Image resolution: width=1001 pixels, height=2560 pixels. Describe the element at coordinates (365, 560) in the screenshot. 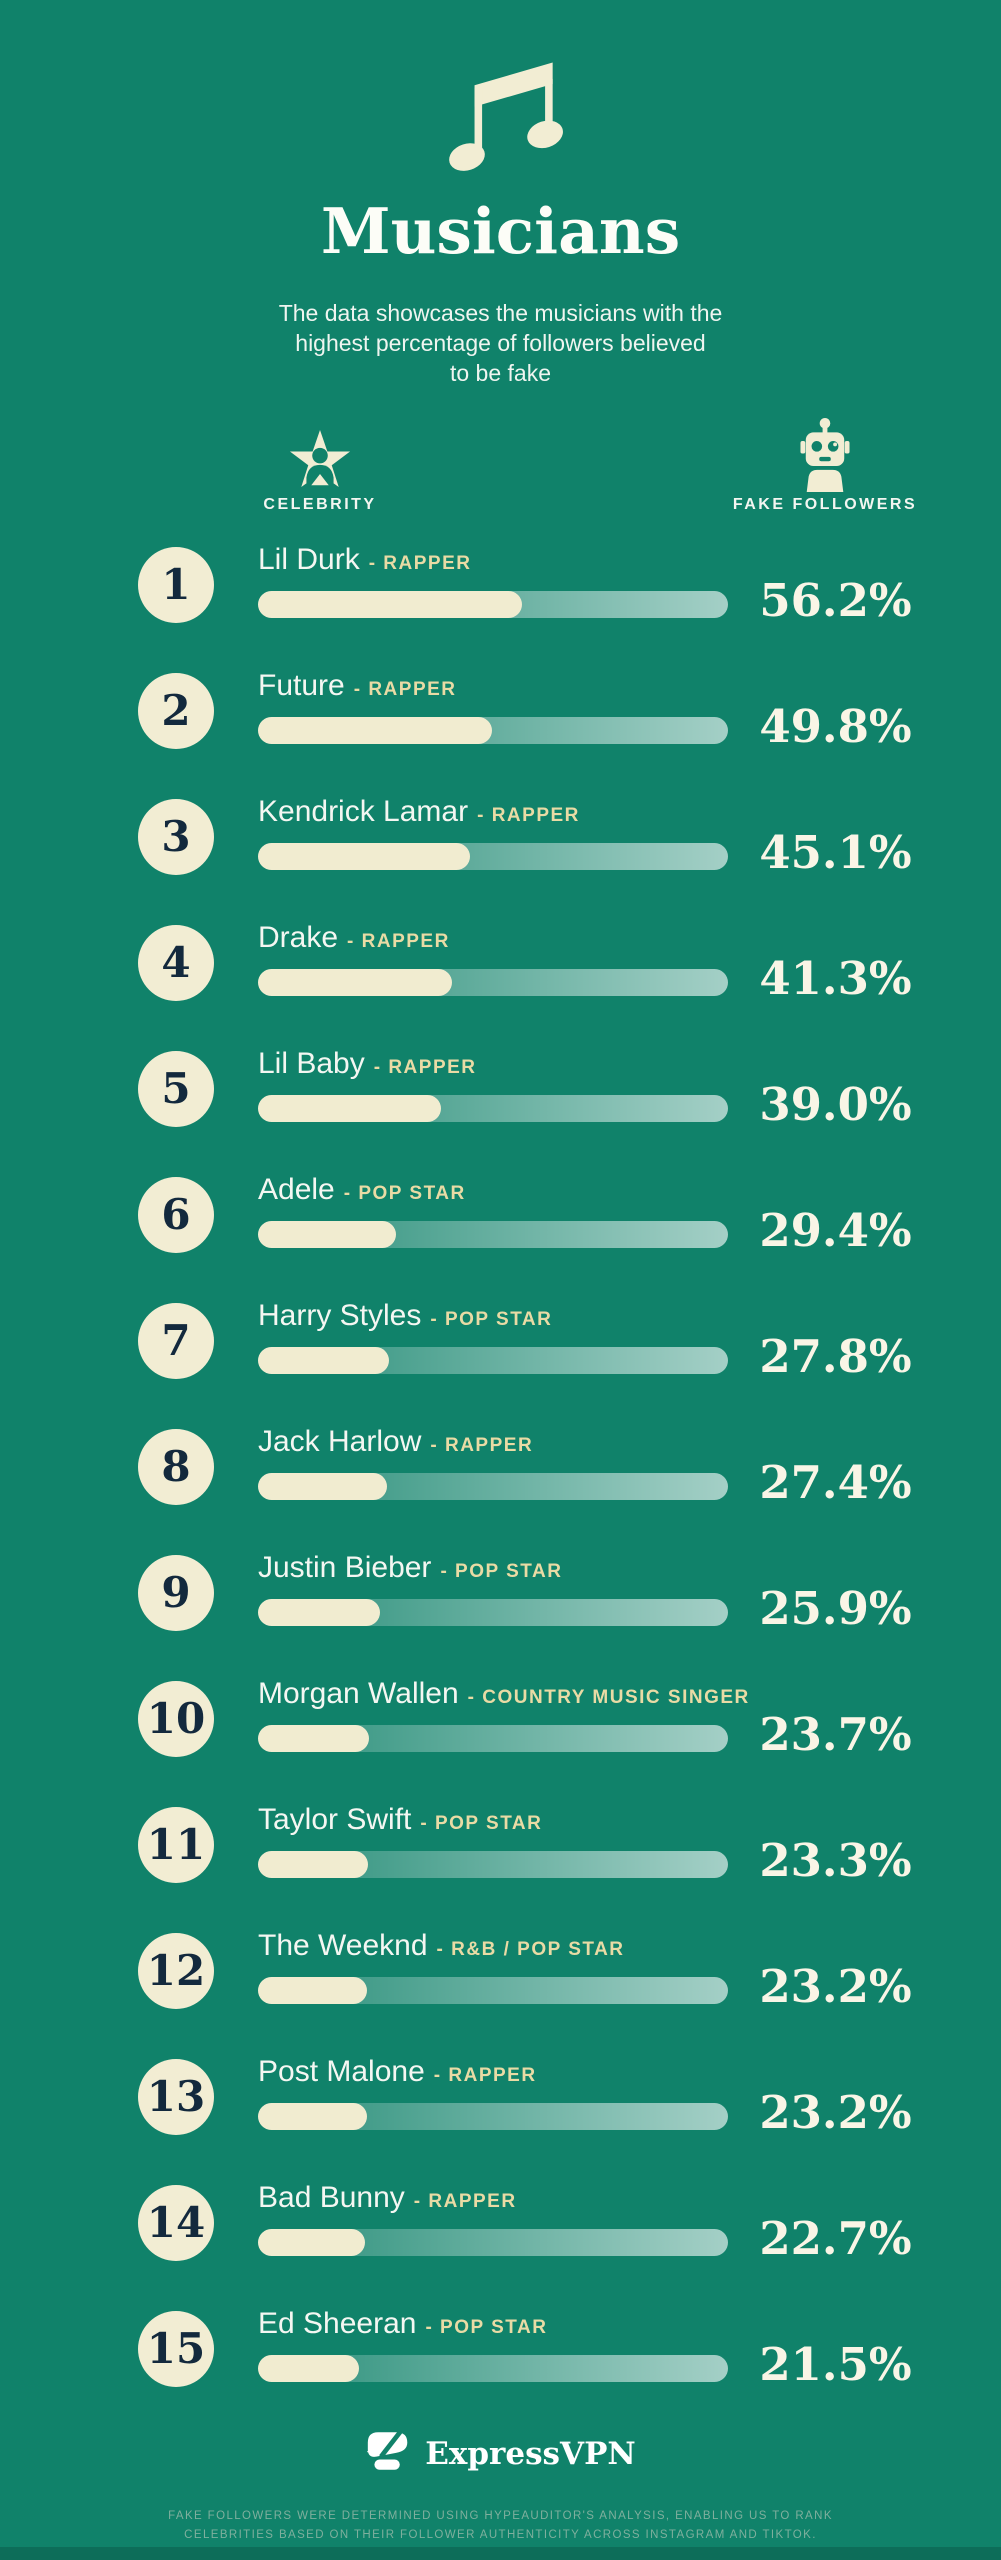

I see `celebrity-label: Lil Durk - RAPPER` at that location.